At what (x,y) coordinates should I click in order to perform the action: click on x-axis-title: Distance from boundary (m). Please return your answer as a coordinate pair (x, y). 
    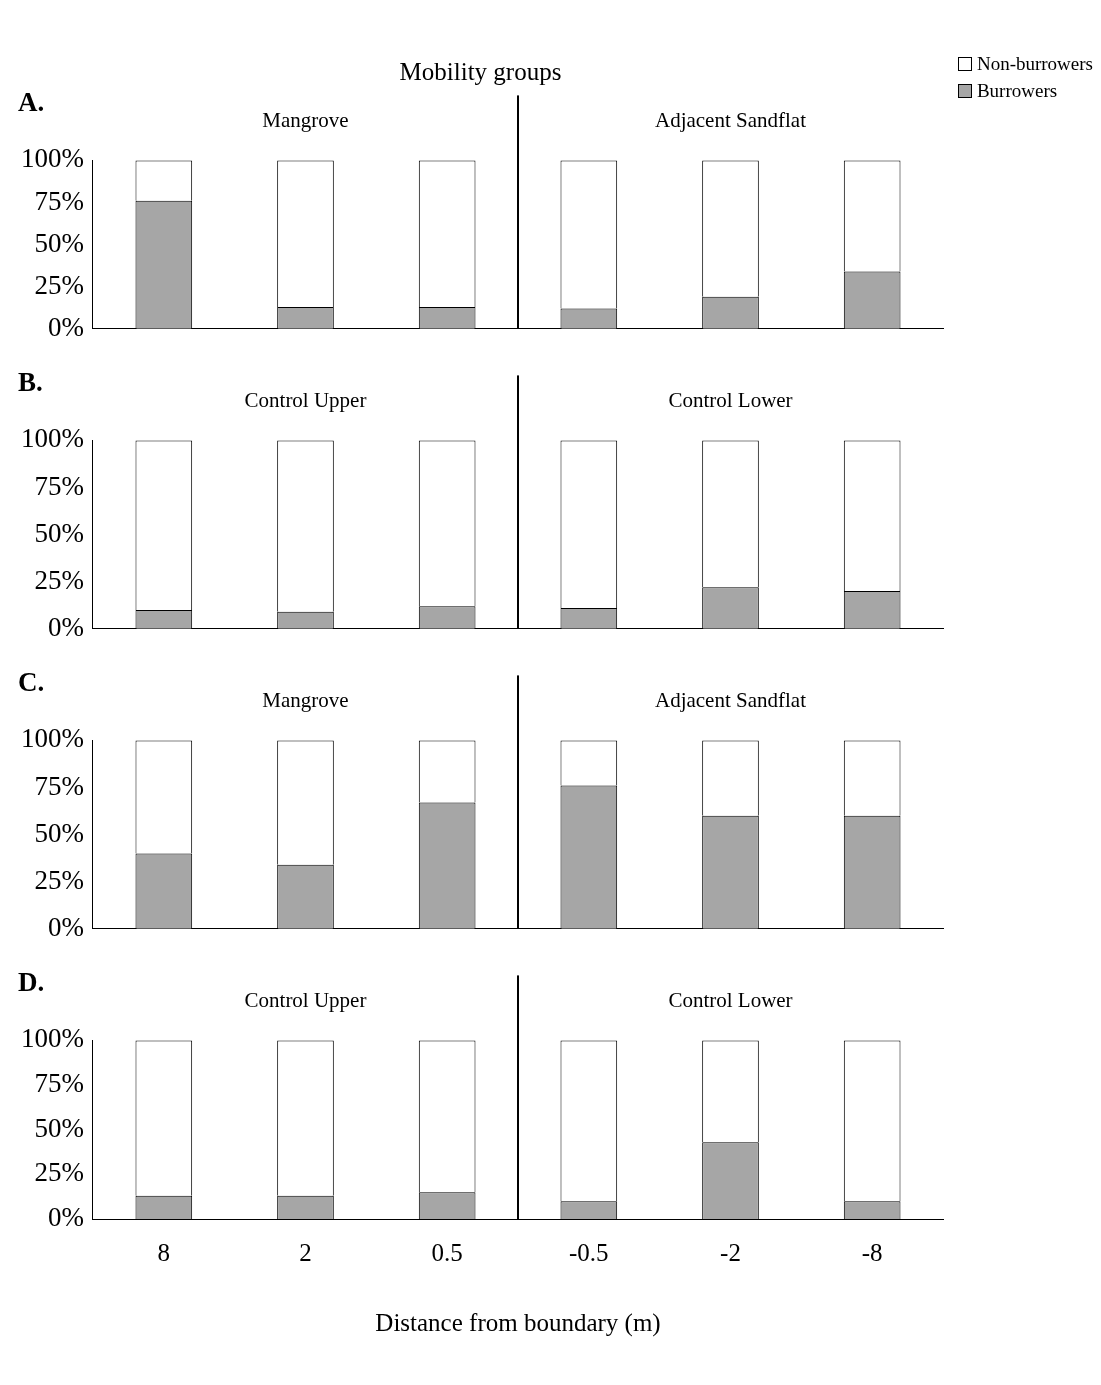
    Looking at the image, I should click on (518, 1322).